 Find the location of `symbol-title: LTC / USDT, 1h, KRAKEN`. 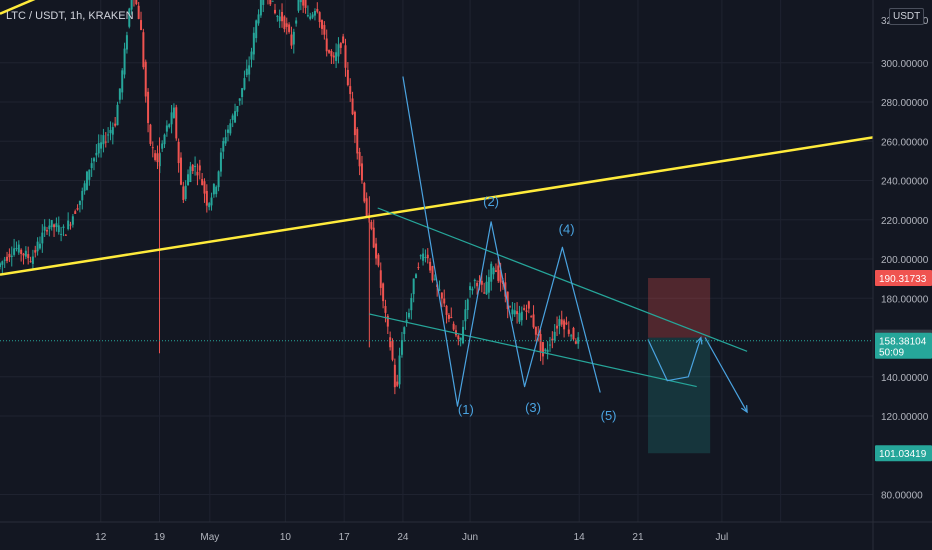

symbol-title: LTC / USDT, 1h, KRAKEN is located at coordinates (70, 16).